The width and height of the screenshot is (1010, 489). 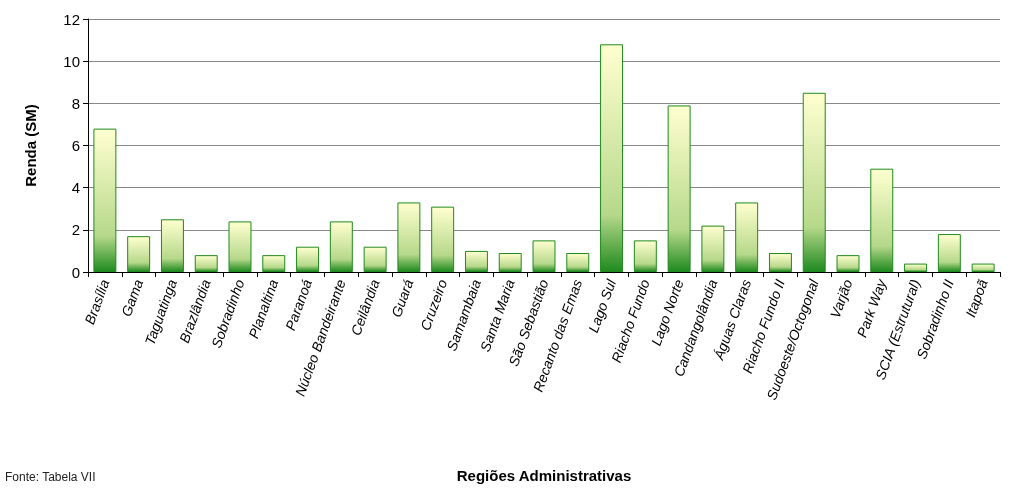 I want to click on y-axis-title: Renda (SM), so click(x=30, y=145).